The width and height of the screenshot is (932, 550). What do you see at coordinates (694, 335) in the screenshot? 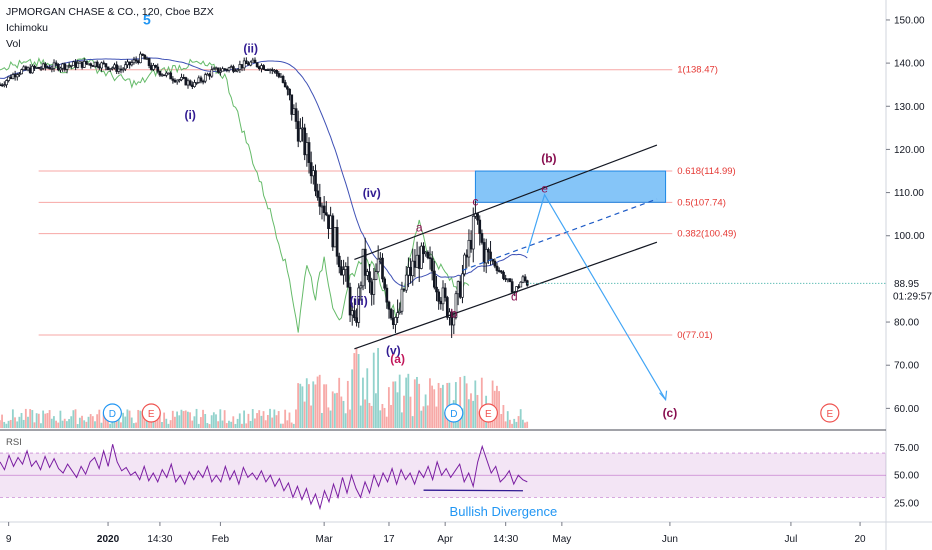
I see `fib-level-label: 0(77.01)` at bounding box center [694, 335].